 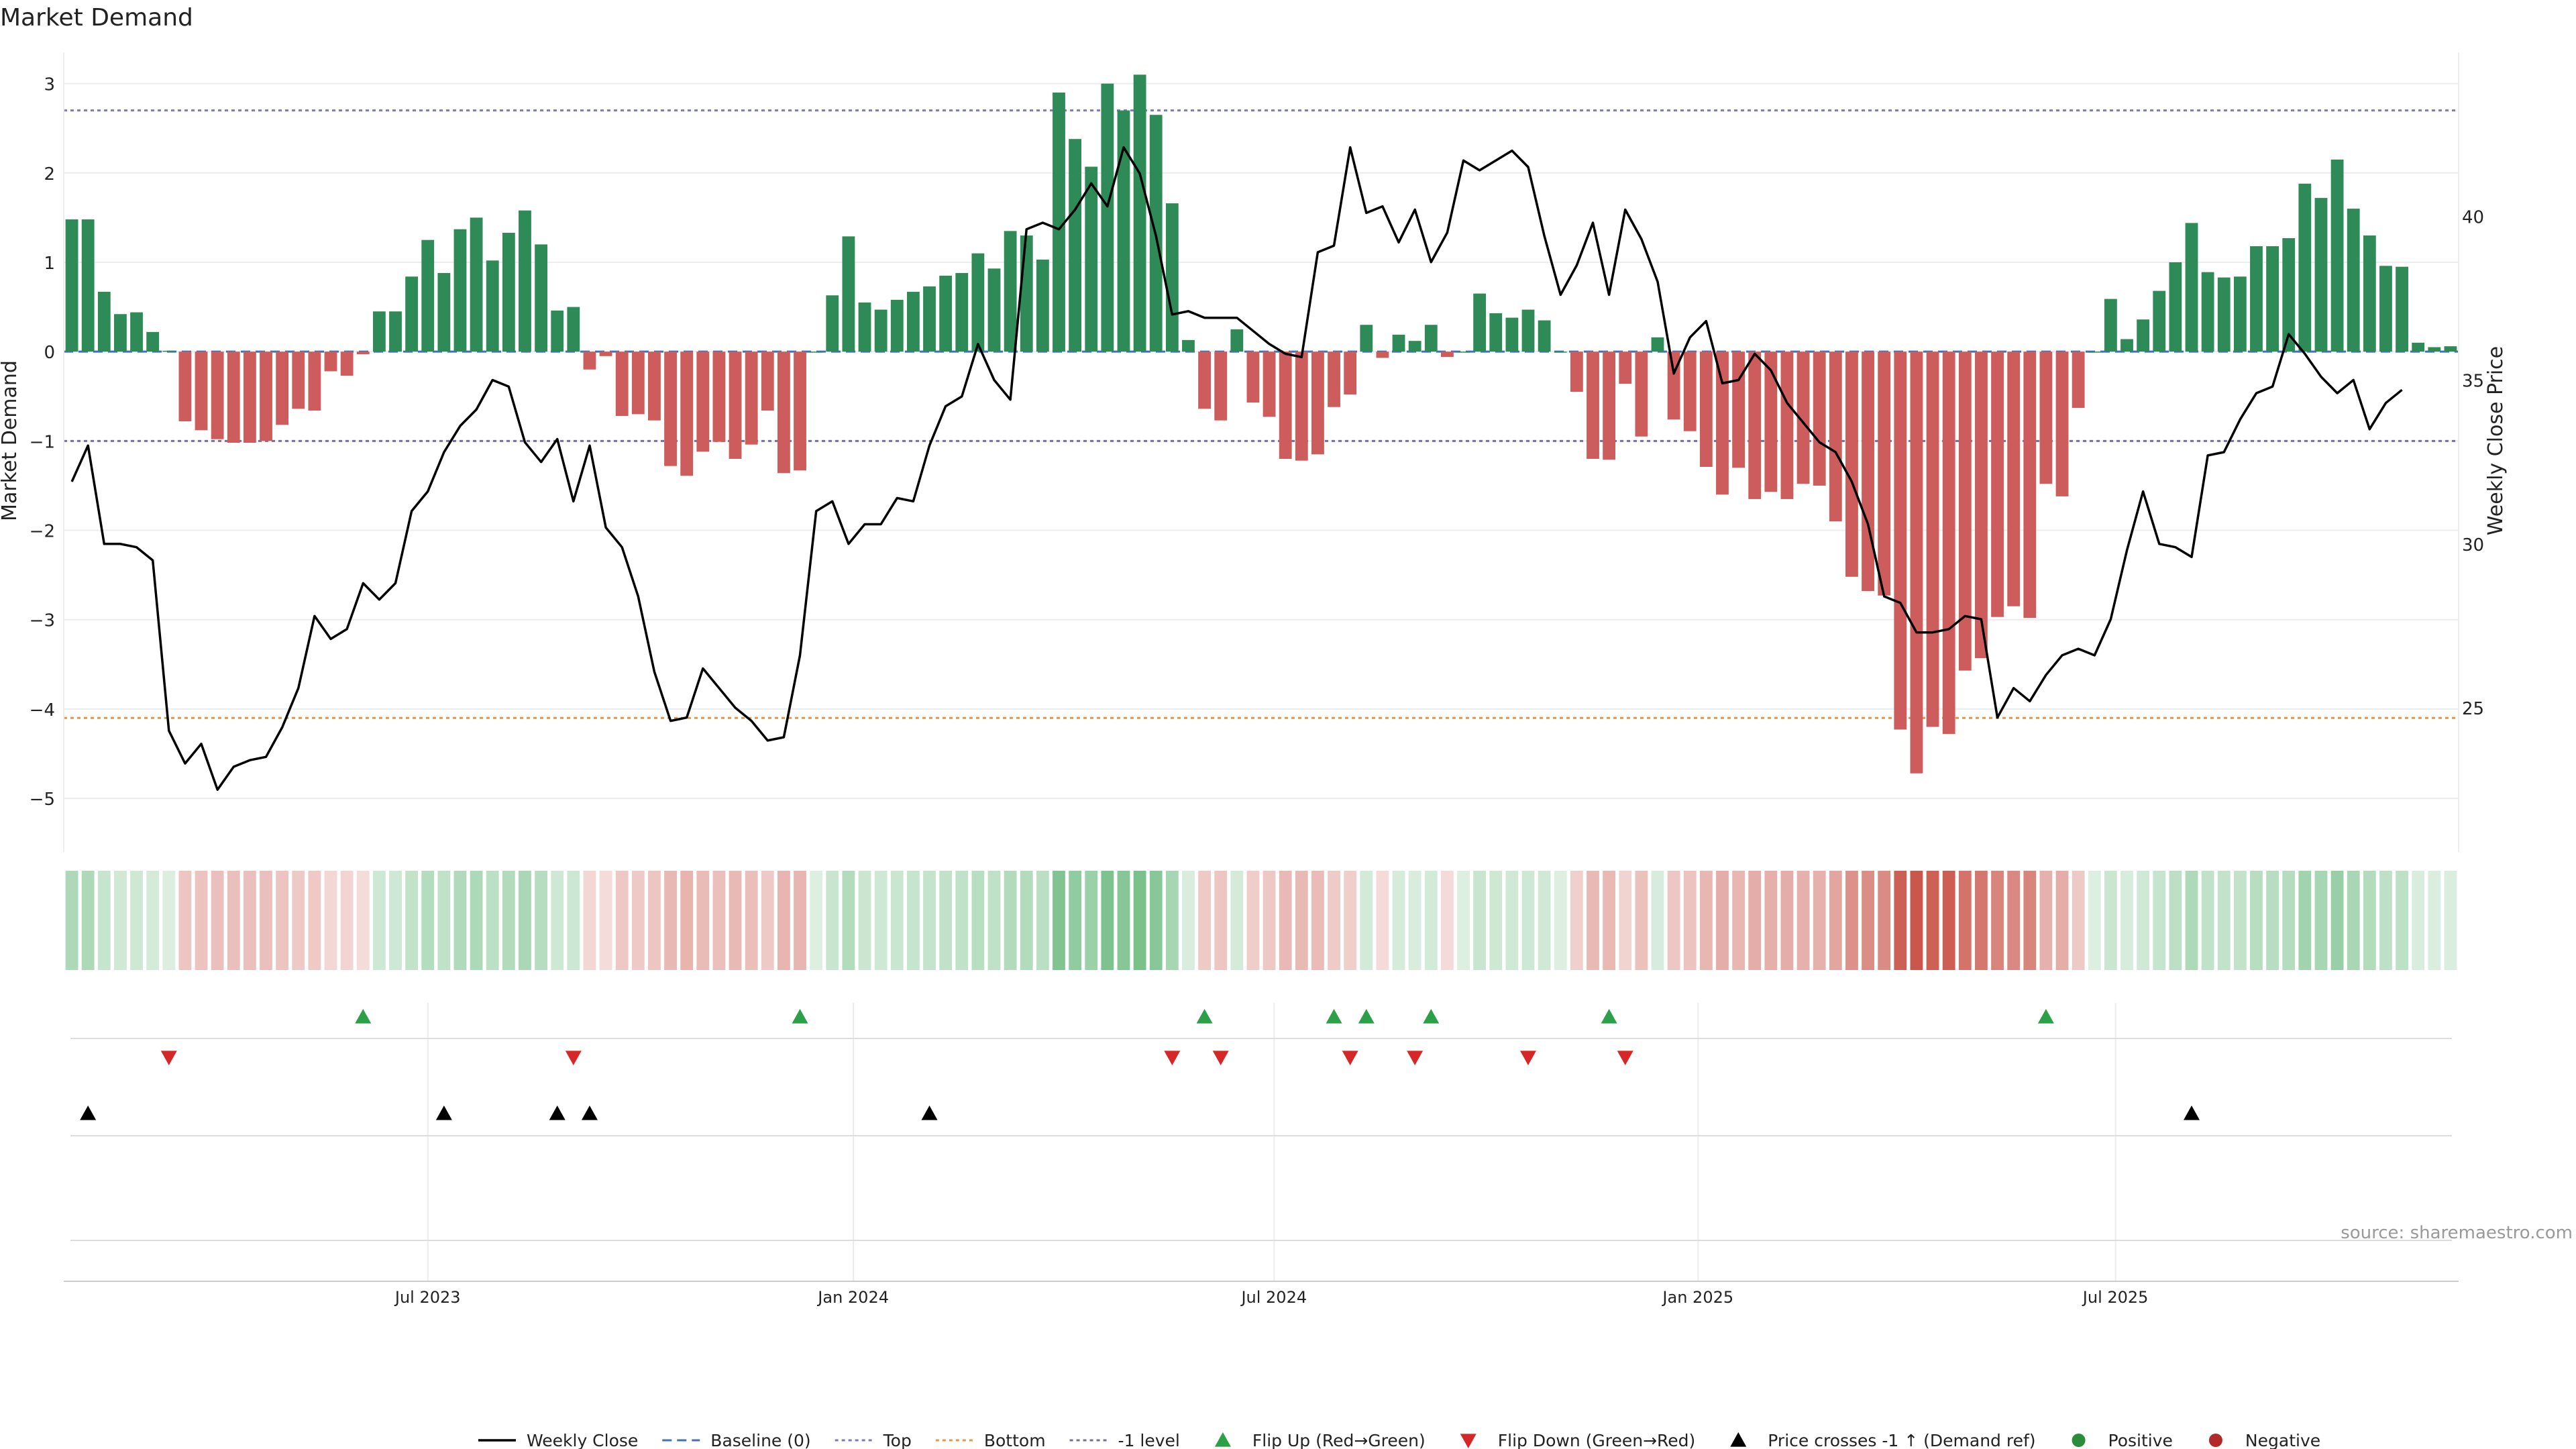 I want to click on legend-item: Top, so click(x=873, y=1440).